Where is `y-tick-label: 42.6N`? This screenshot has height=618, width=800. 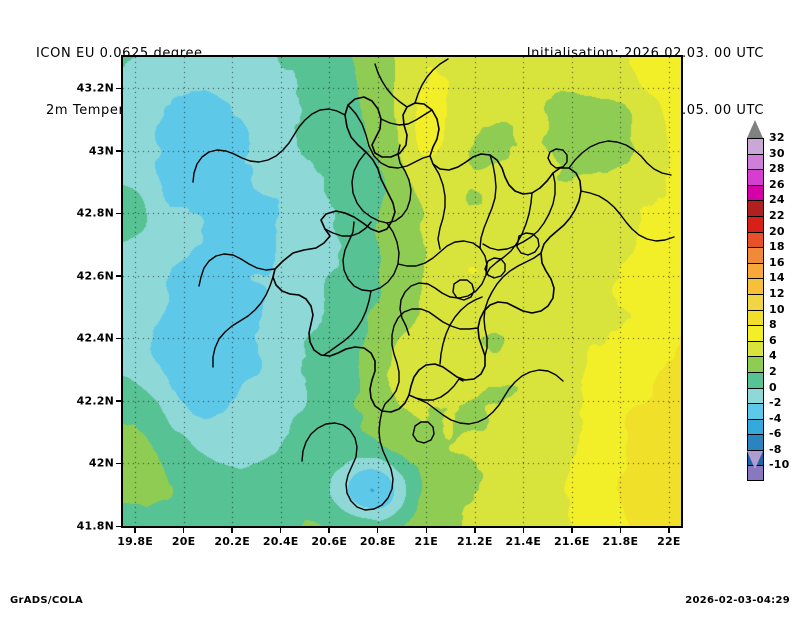 y-tick-label: 42.6N is located at coordinates (95, 276).